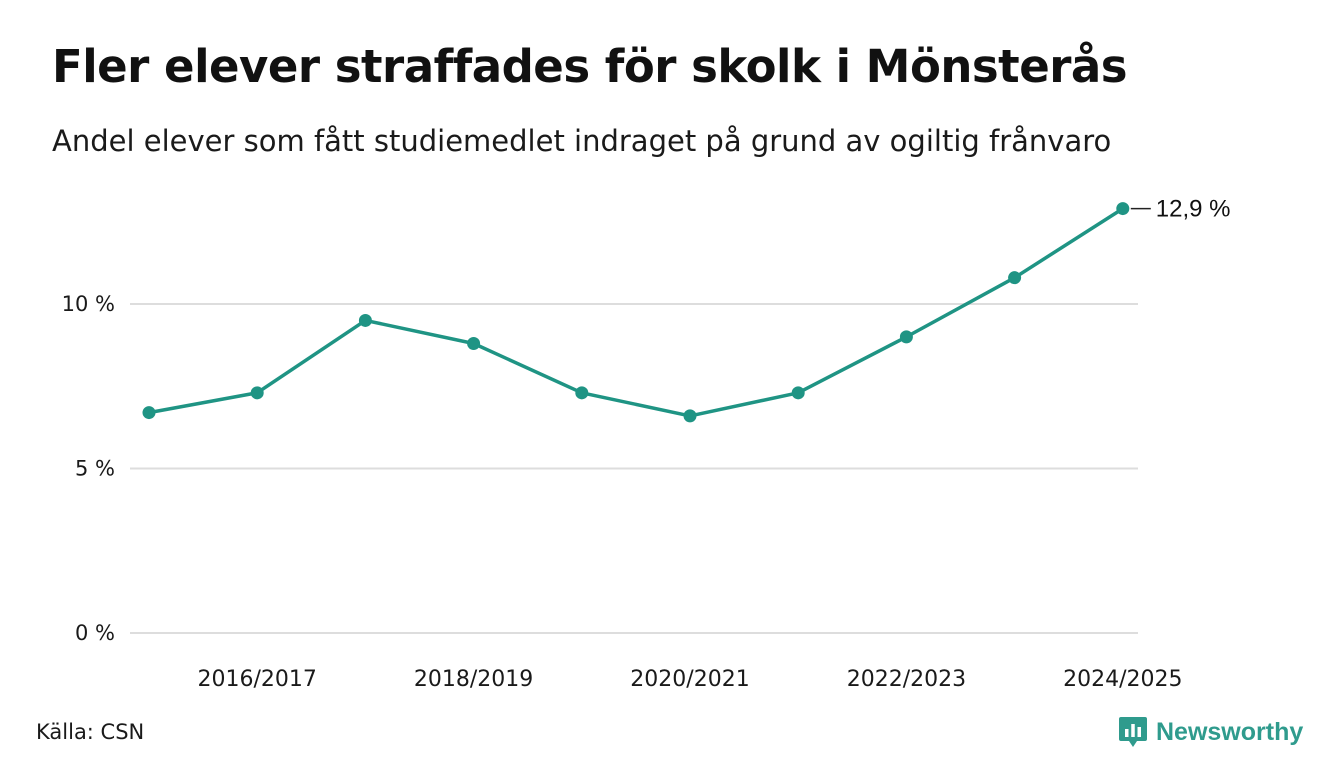 The image size is (1340, 780). Describe the element at coordinates (1133, 732) in the screenshot. I see `newsworthy-logo-icon` at that location.